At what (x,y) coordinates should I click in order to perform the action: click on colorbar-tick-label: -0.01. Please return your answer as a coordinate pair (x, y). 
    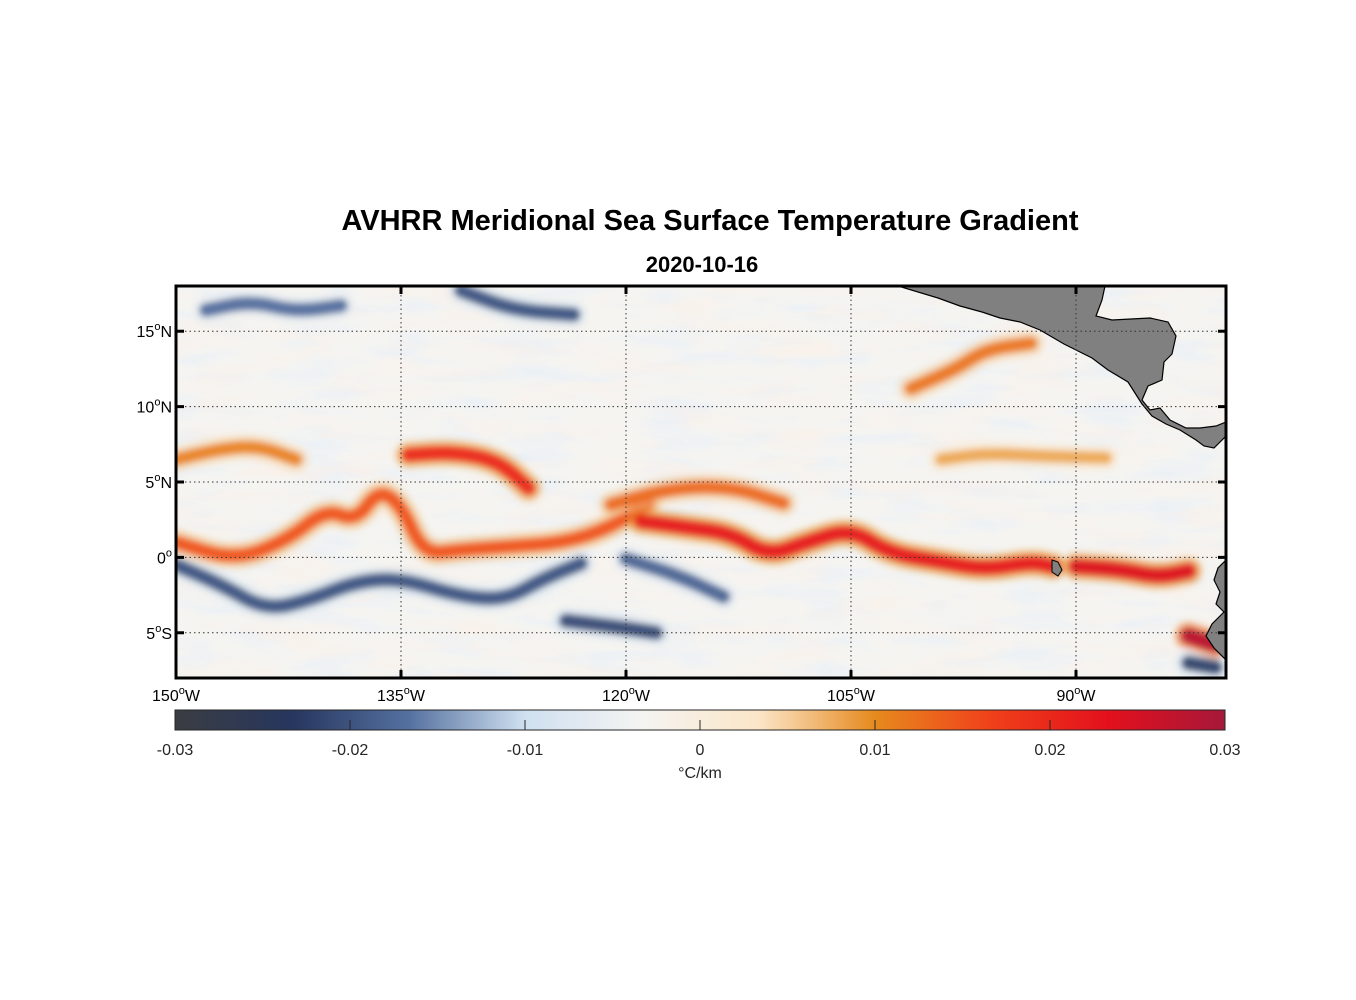
    Looking at the image, I should click on (525, 750).